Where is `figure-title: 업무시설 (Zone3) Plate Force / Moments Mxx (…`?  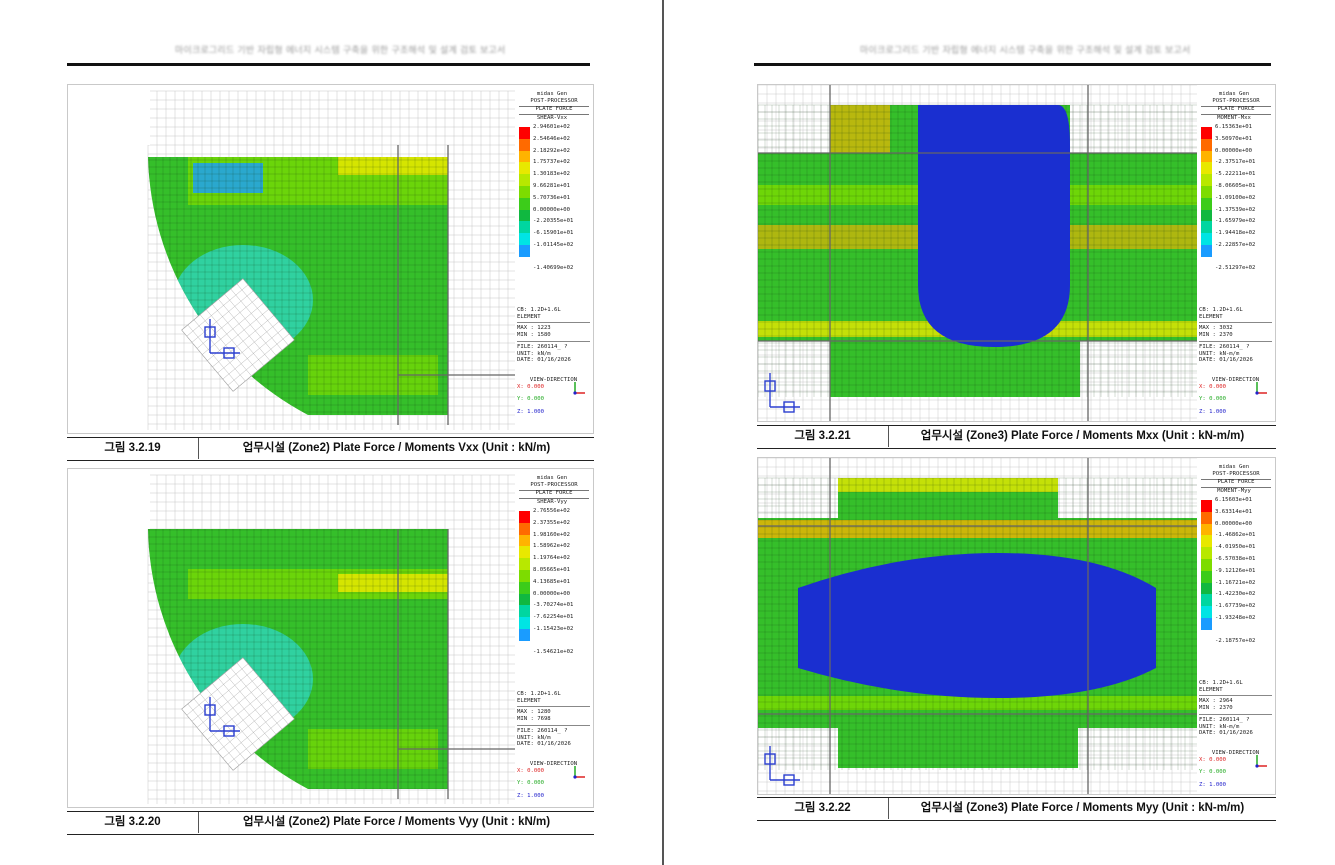 figure-title: 업무시설 (Zone3) Plate Force / Moments Mxx (… is located at coordinates (1082, 436).